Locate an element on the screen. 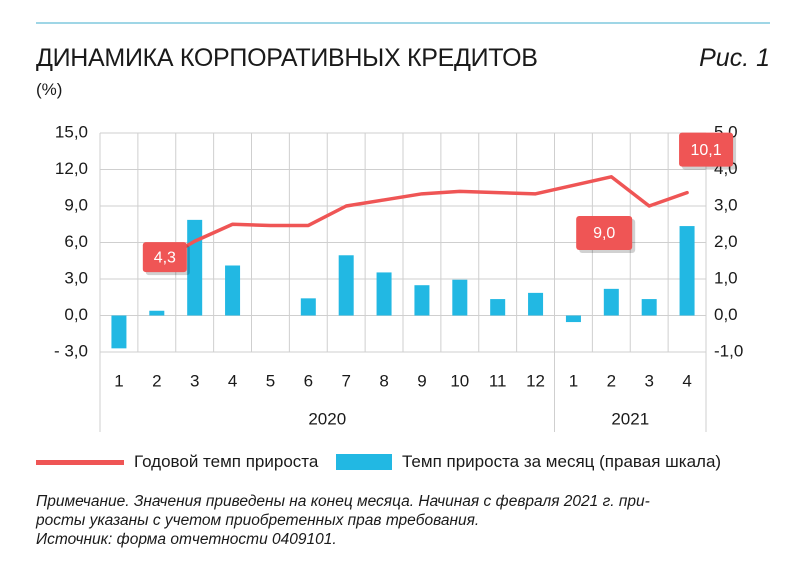 The image size is (800, 568). callout-label: 9,0 is located at coordinates (604, 233).